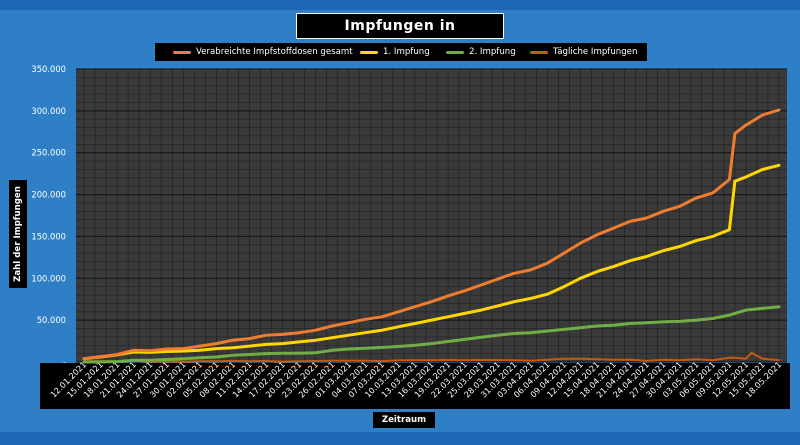 The height and width of the screenshot is (445, 800). Describe the element at coordinates (48, 111) in the screenshot. I see `y-tick-label: 300.000` at that location.